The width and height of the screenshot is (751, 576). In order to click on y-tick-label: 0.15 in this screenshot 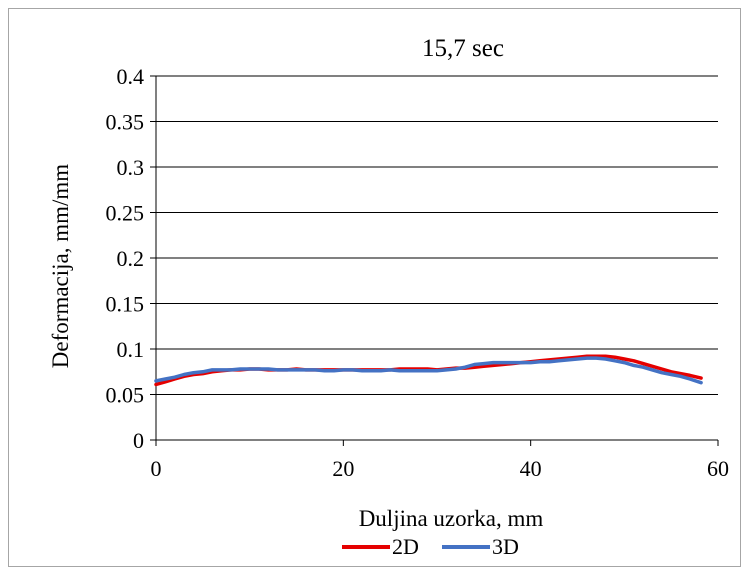, I will do `click(125, 304)`.